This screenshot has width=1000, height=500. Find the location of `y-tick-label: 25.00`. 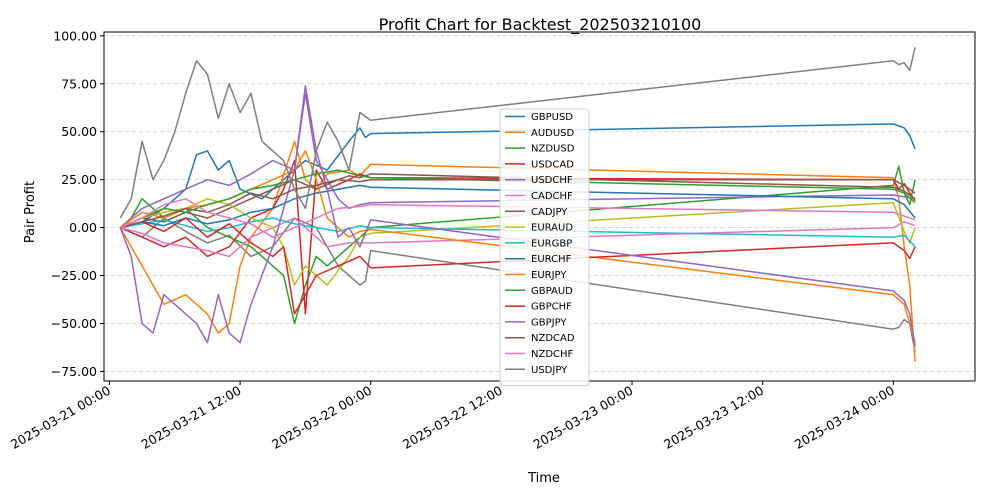

y-tick-label: 25.00 is located at coordinates (79, 179).